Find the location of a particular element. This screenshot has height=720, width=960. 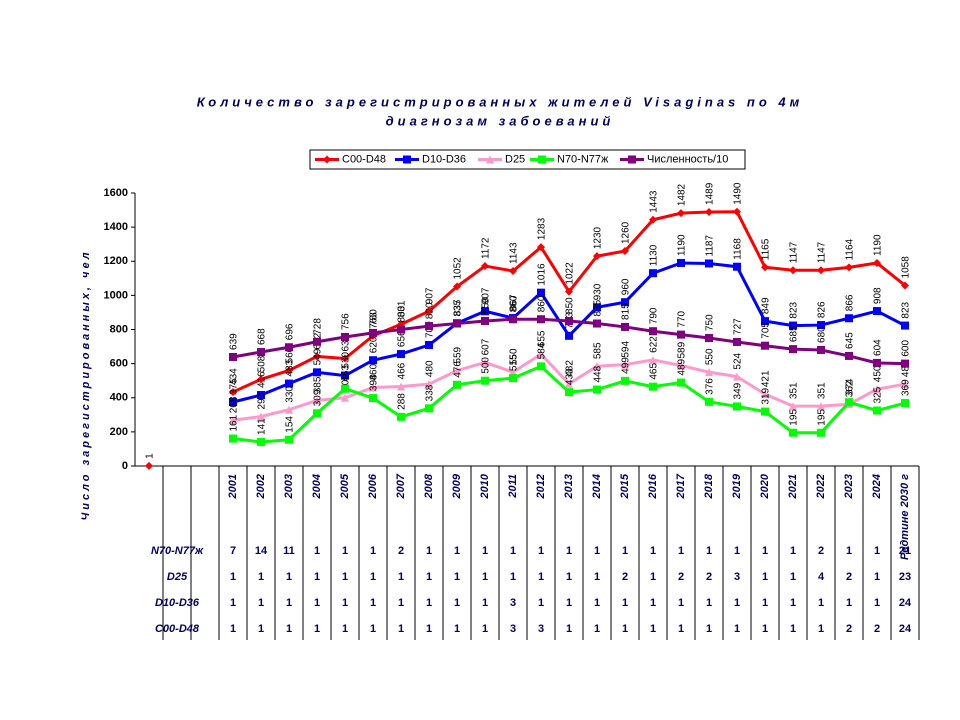

table-cell: 3 is located at coordinates (737, 577).